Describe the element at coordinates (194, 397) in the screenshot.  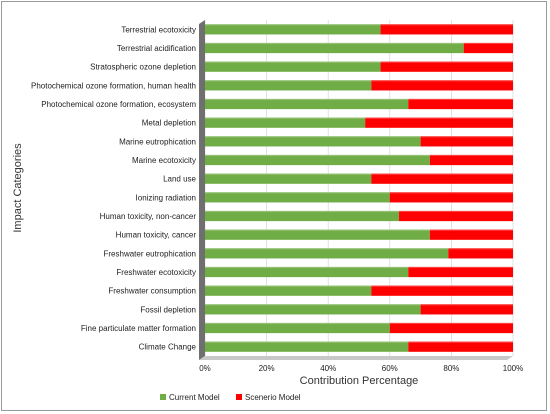
I see `legend-label: Current Model` at that location.